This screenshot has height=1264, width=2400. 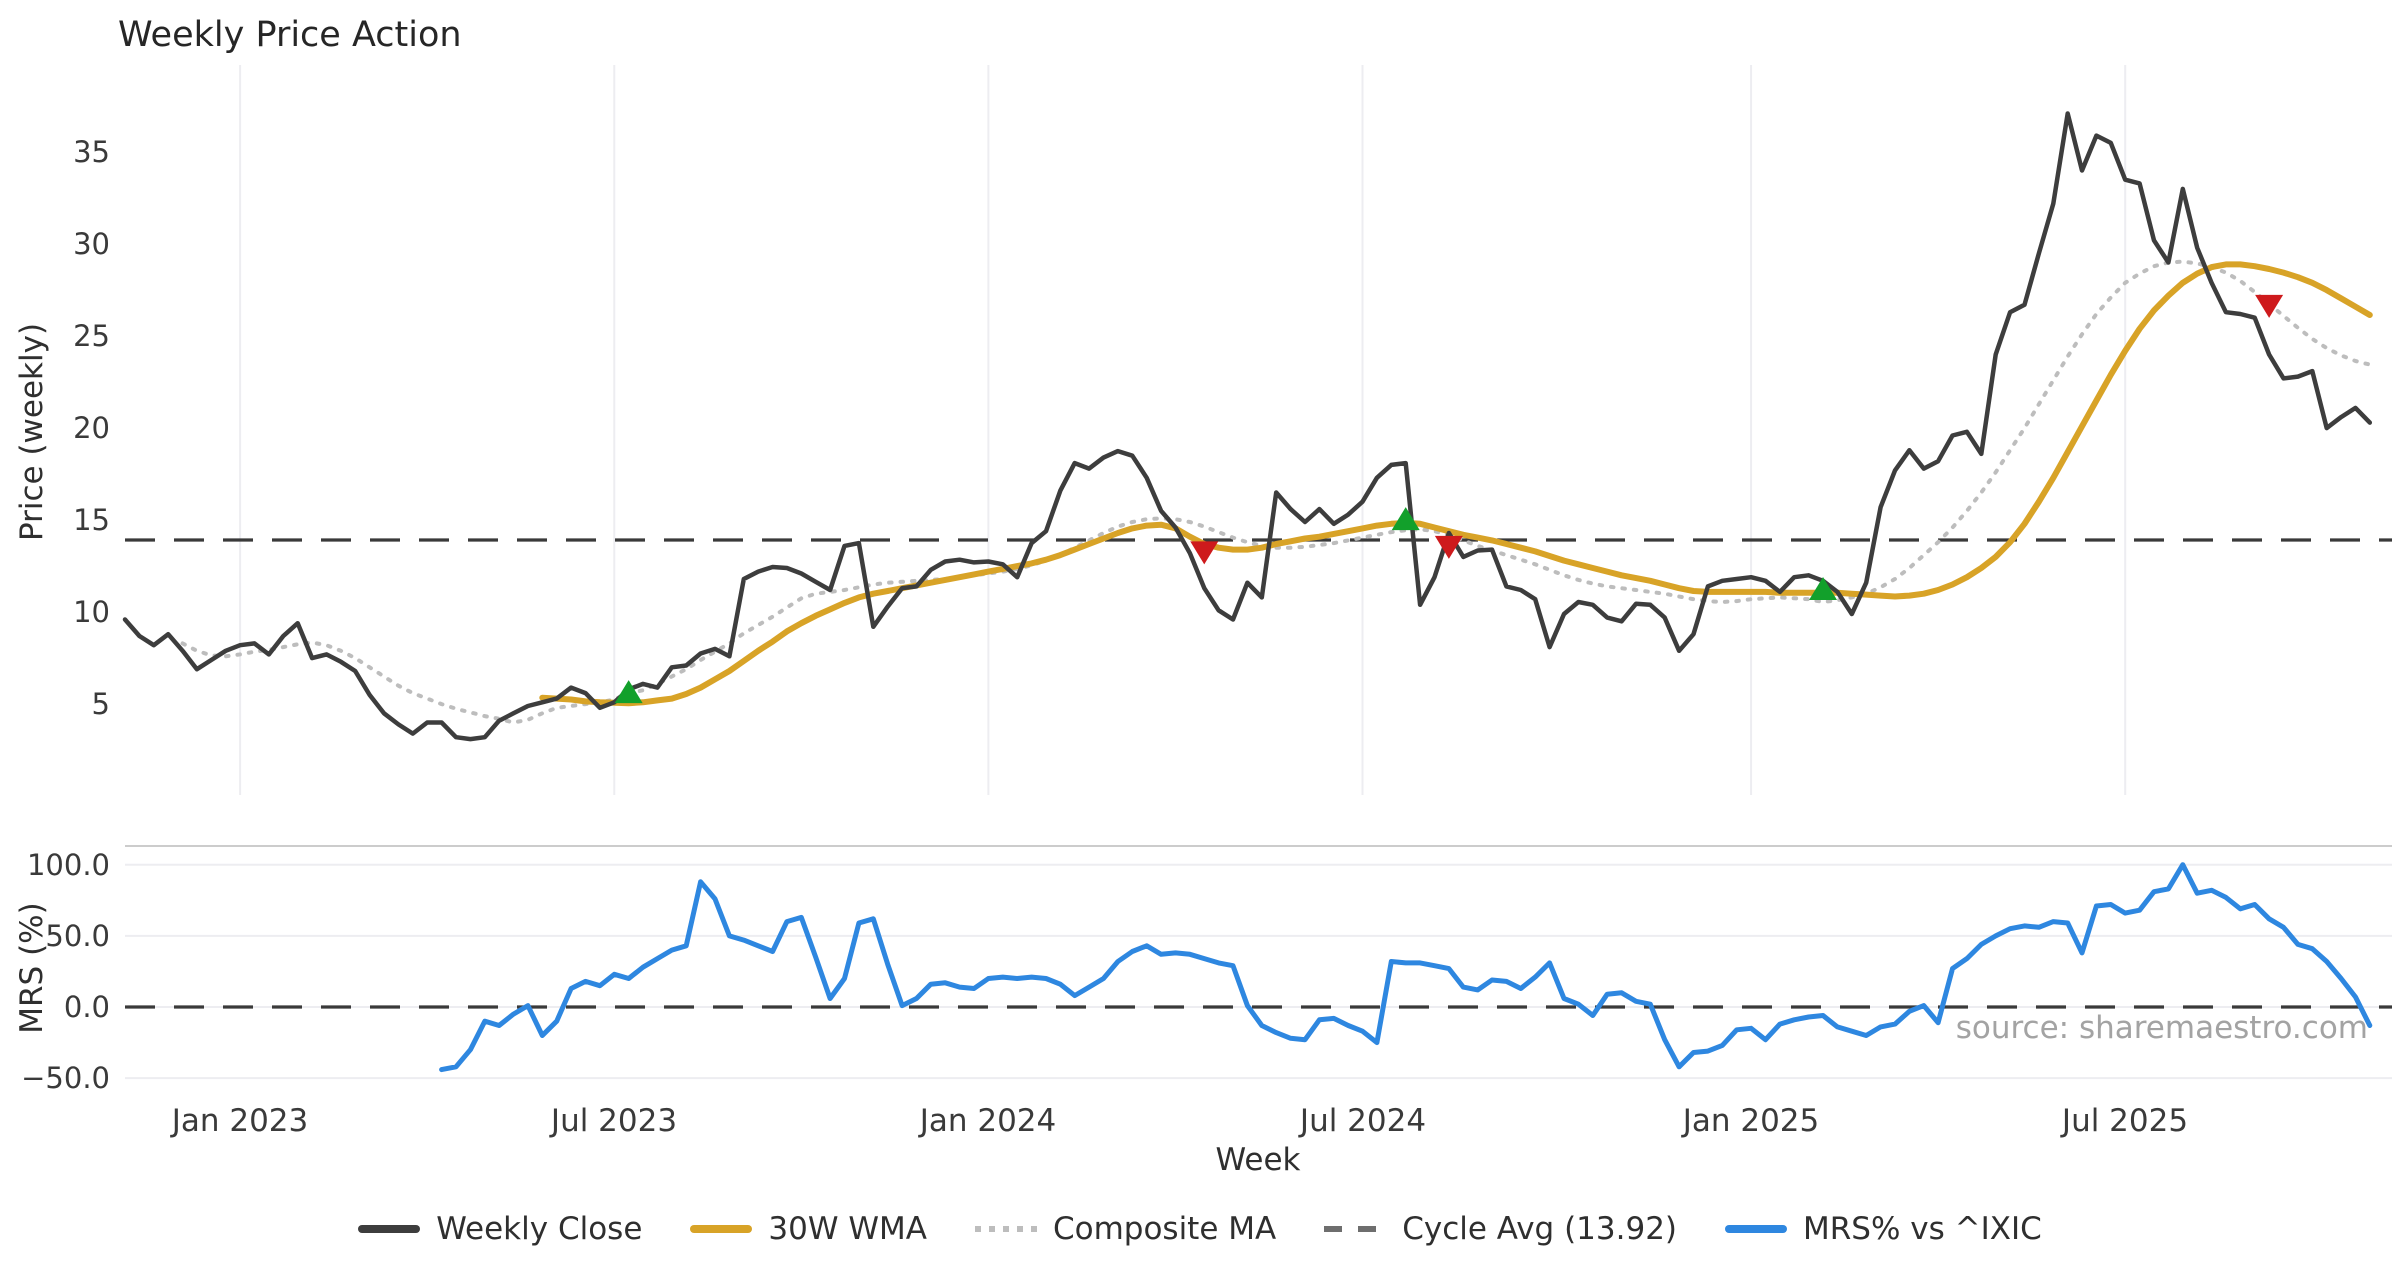 I want to click on mrs-panel-series, so click(x=1406, y=967).